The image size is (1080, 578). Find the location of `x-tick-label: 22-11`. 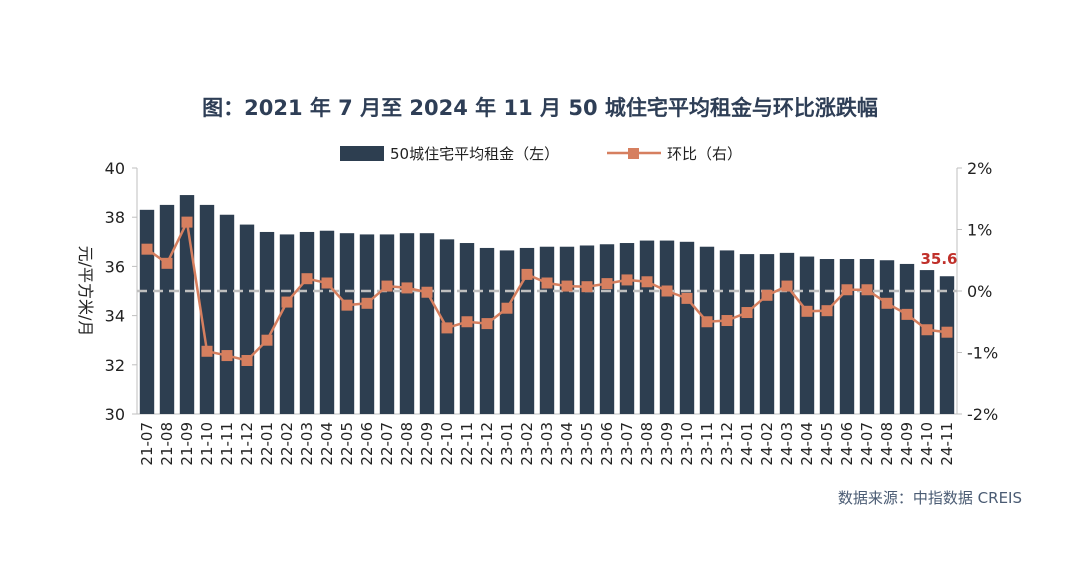

x-tick-label: 22-11 is located at coordinates (467, 444).